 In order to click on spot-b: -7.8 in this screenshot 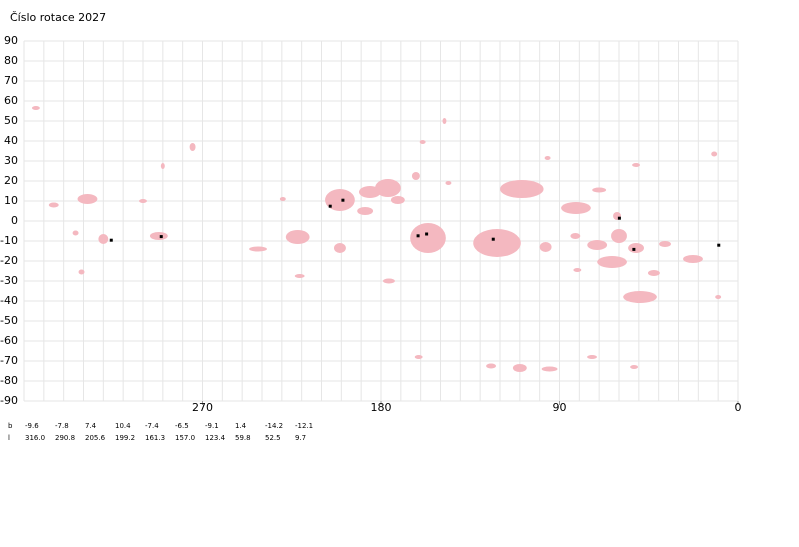, I will do `click(62, 426)`.